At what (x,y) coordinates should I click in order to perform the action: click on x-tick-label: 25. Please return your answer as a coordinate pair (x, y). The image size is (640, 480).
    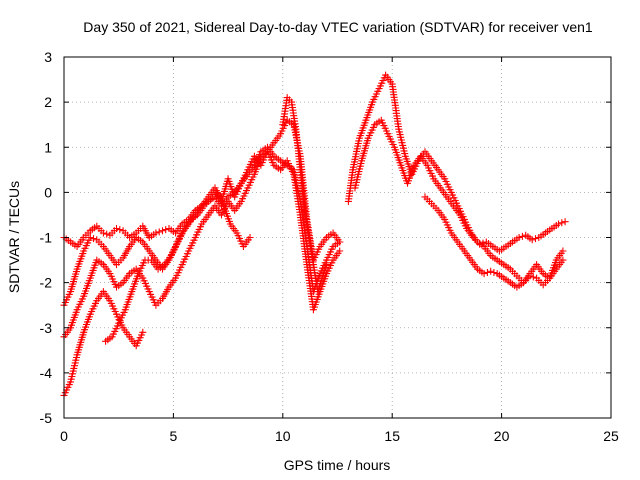
    Looking at the image, I should click on (611, 436).